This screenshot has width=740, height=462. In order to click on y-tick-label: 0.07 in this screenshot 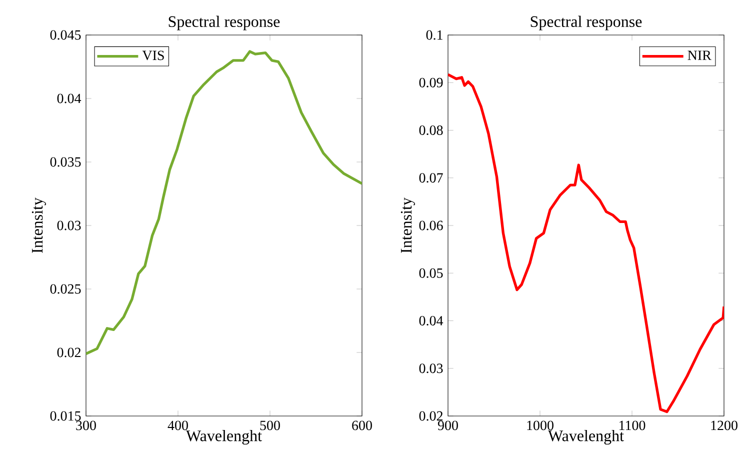, I will do `click(431, 178)`.